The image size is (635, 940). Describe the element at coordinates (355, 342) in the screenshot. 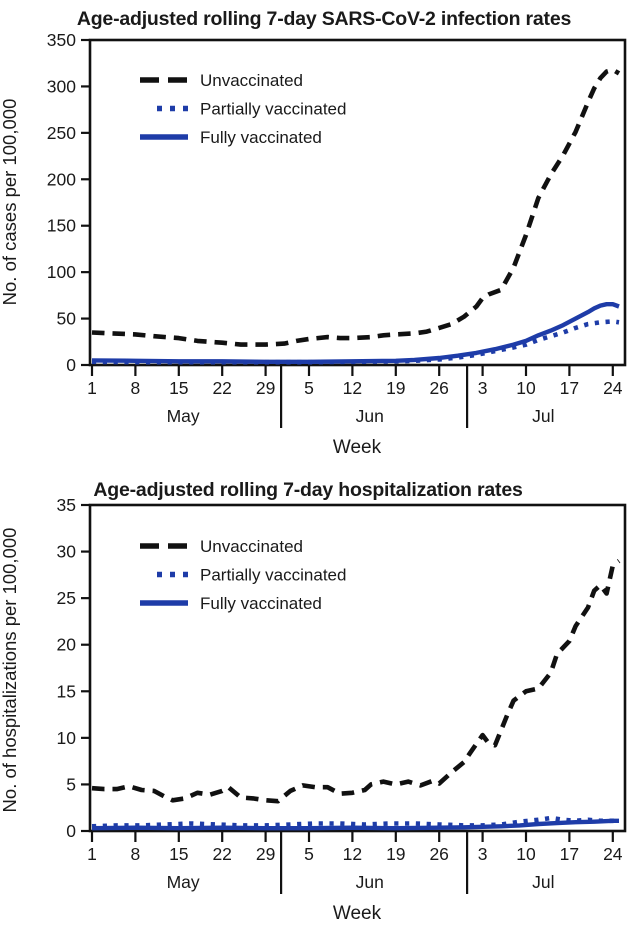

I see `series-line-dotted` at that location.